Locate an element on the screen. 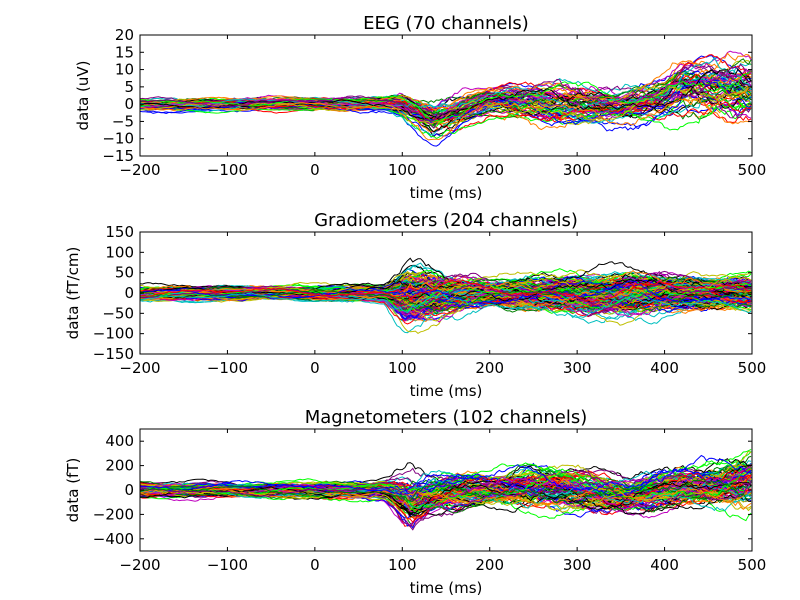 This screenshot has height=600, width=800. y-tick-label: 5 is located at coordinates (129, 87).